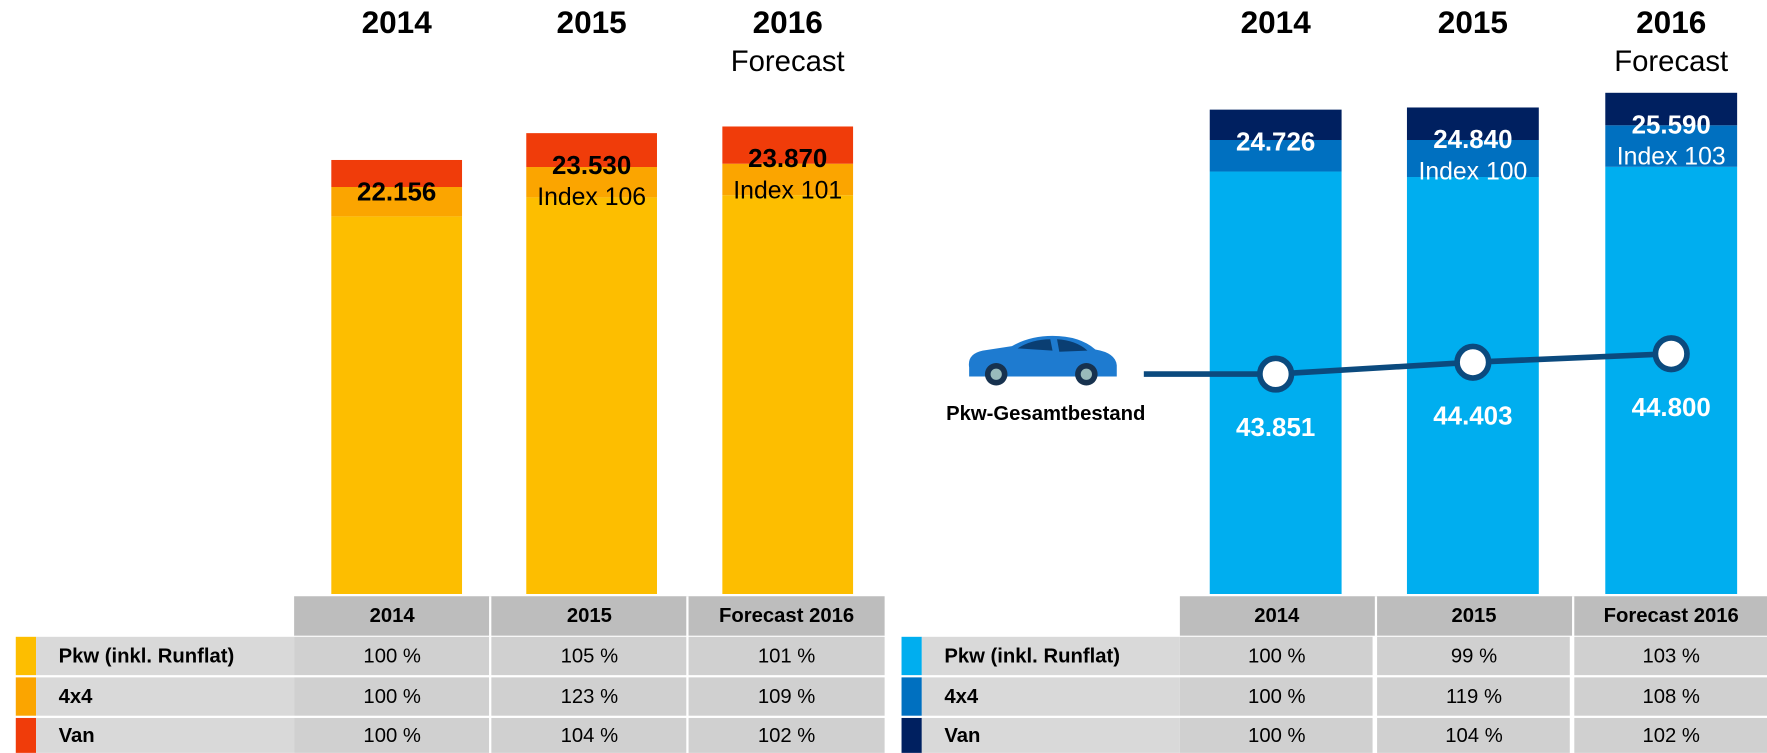  I want to click on index-label: Index 103, so click(1671, 157).